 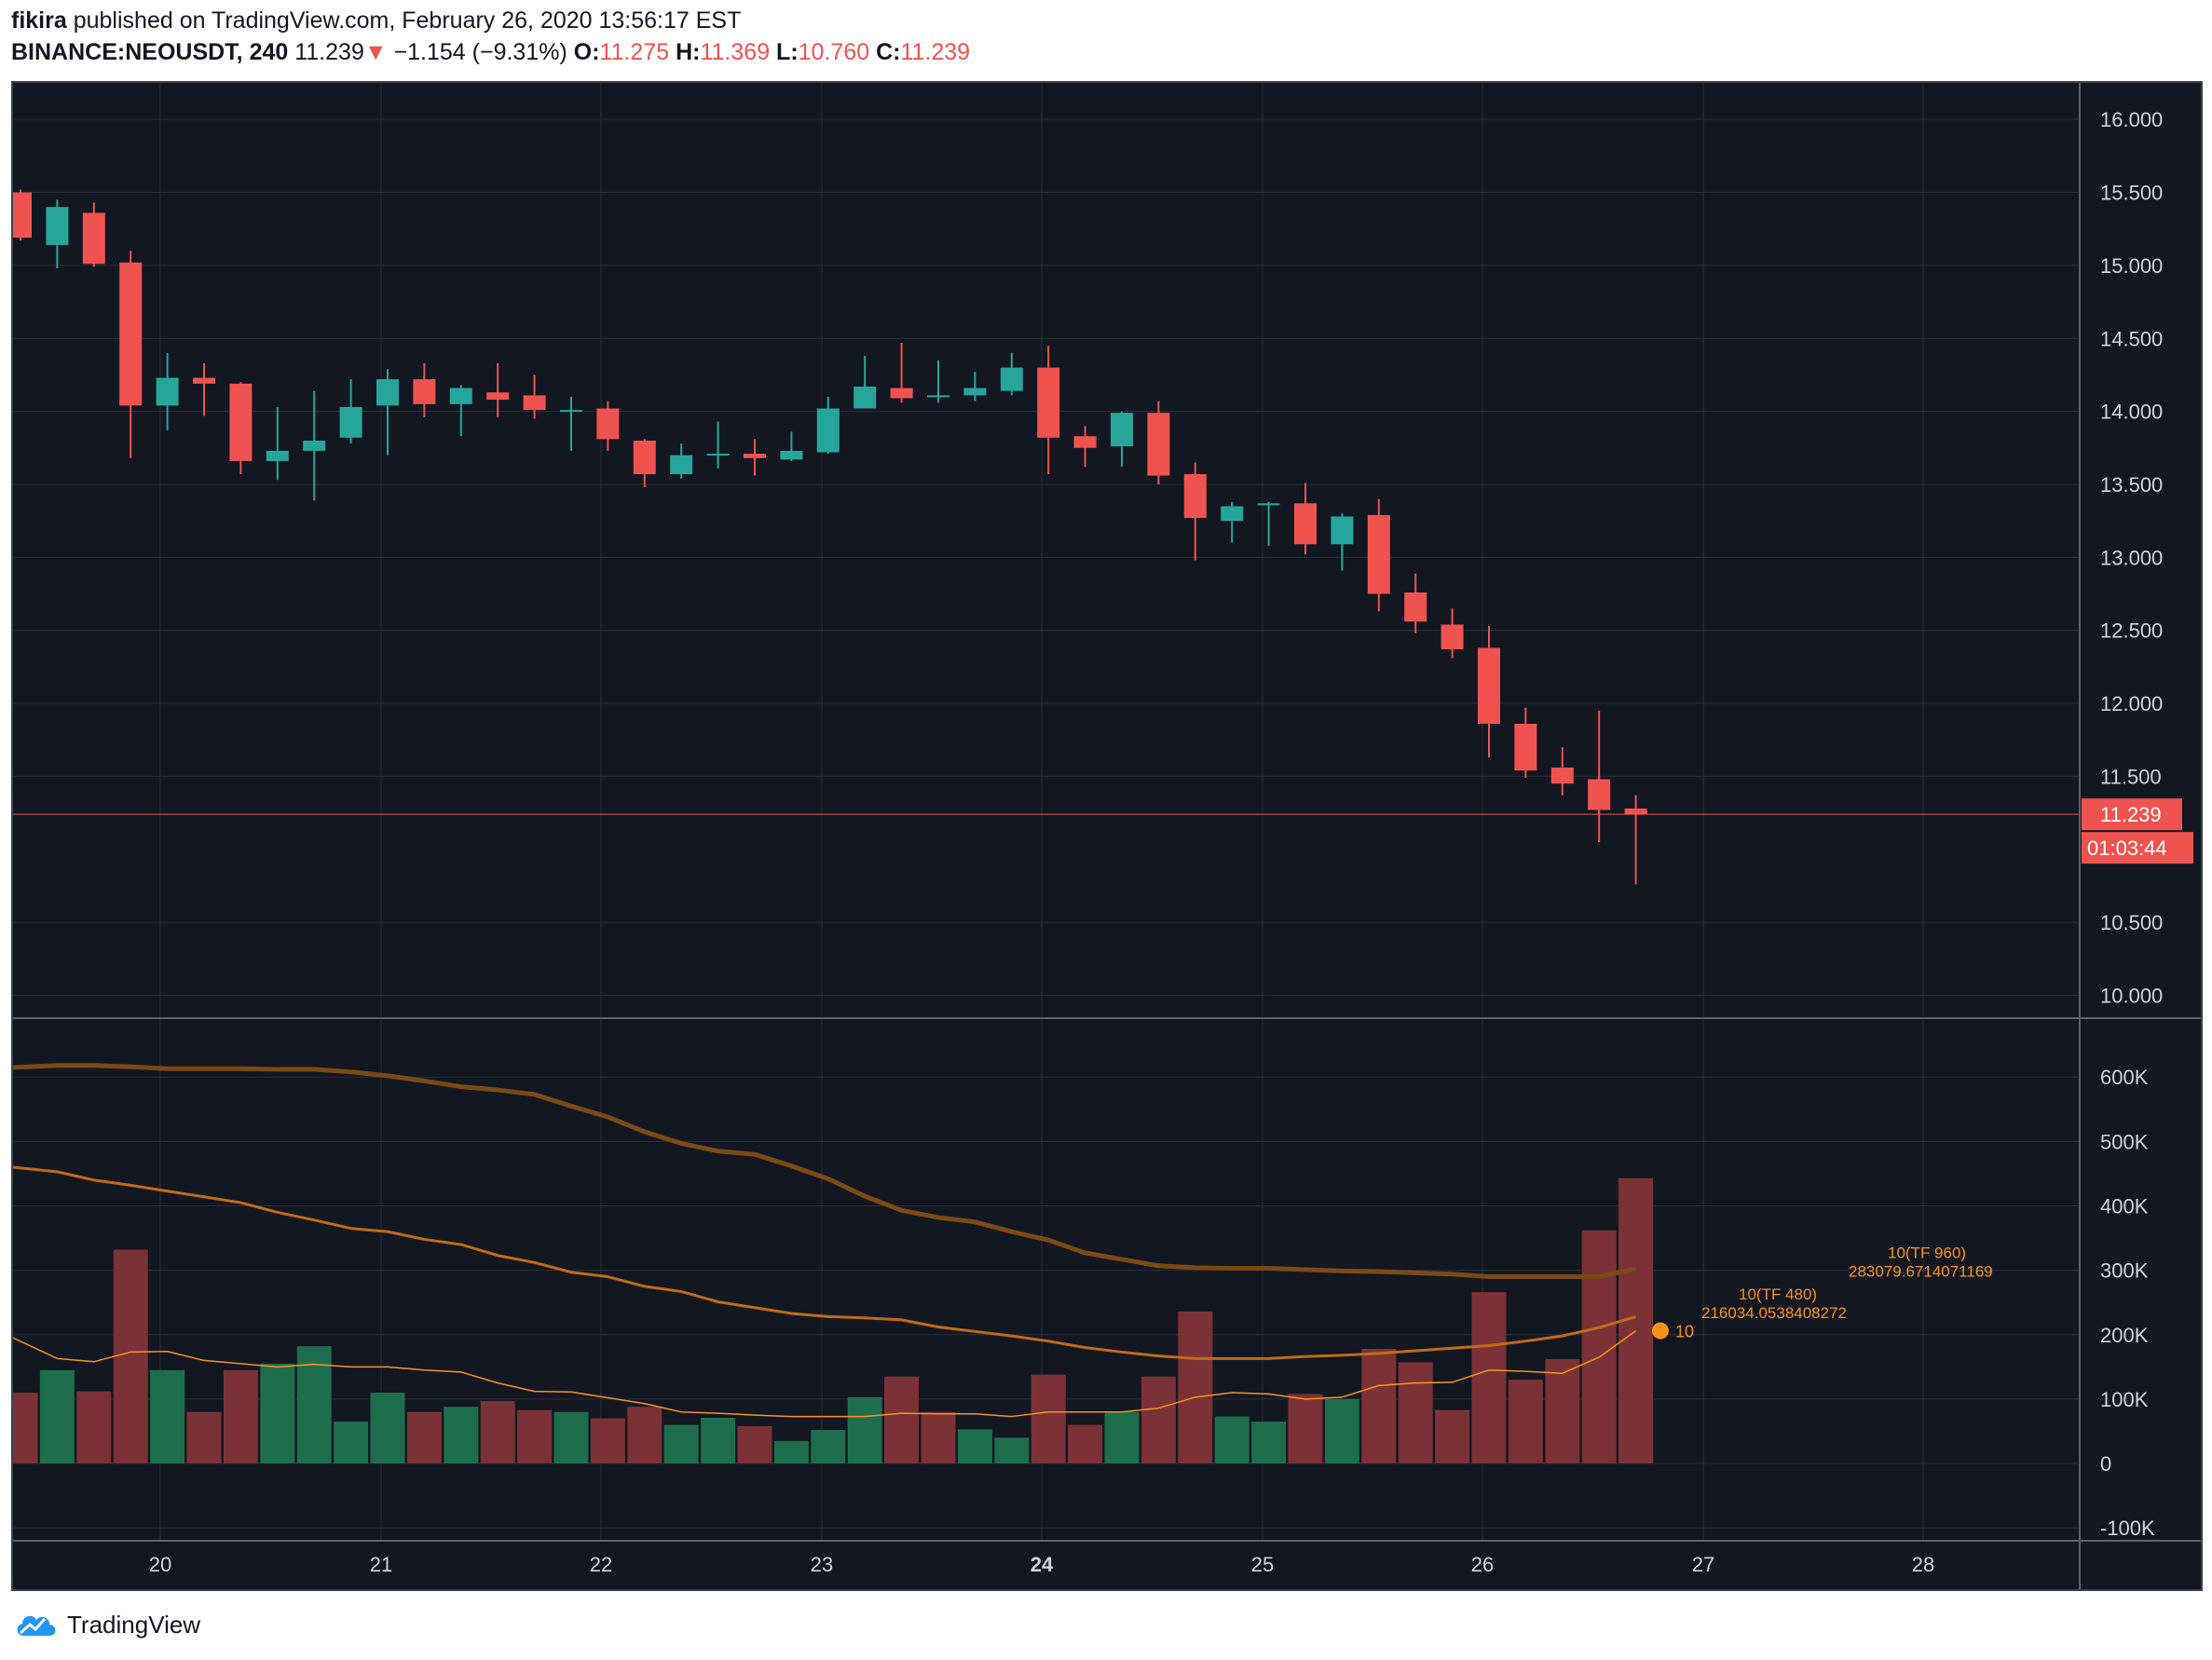 What do you see at coordinates (822, 1564) in the screenshot?
I see `time-tick-label: 23` at bounding box center [822, 1564].